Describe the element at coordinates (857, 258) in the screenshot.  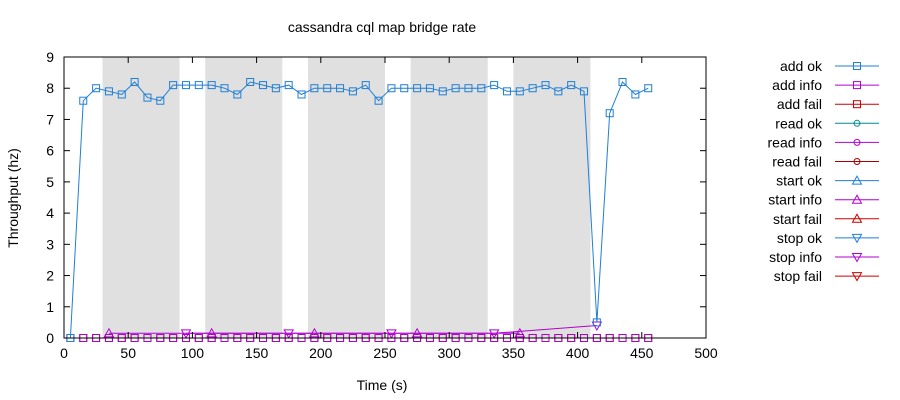
I see `legend-marker-stop-info` at that location.